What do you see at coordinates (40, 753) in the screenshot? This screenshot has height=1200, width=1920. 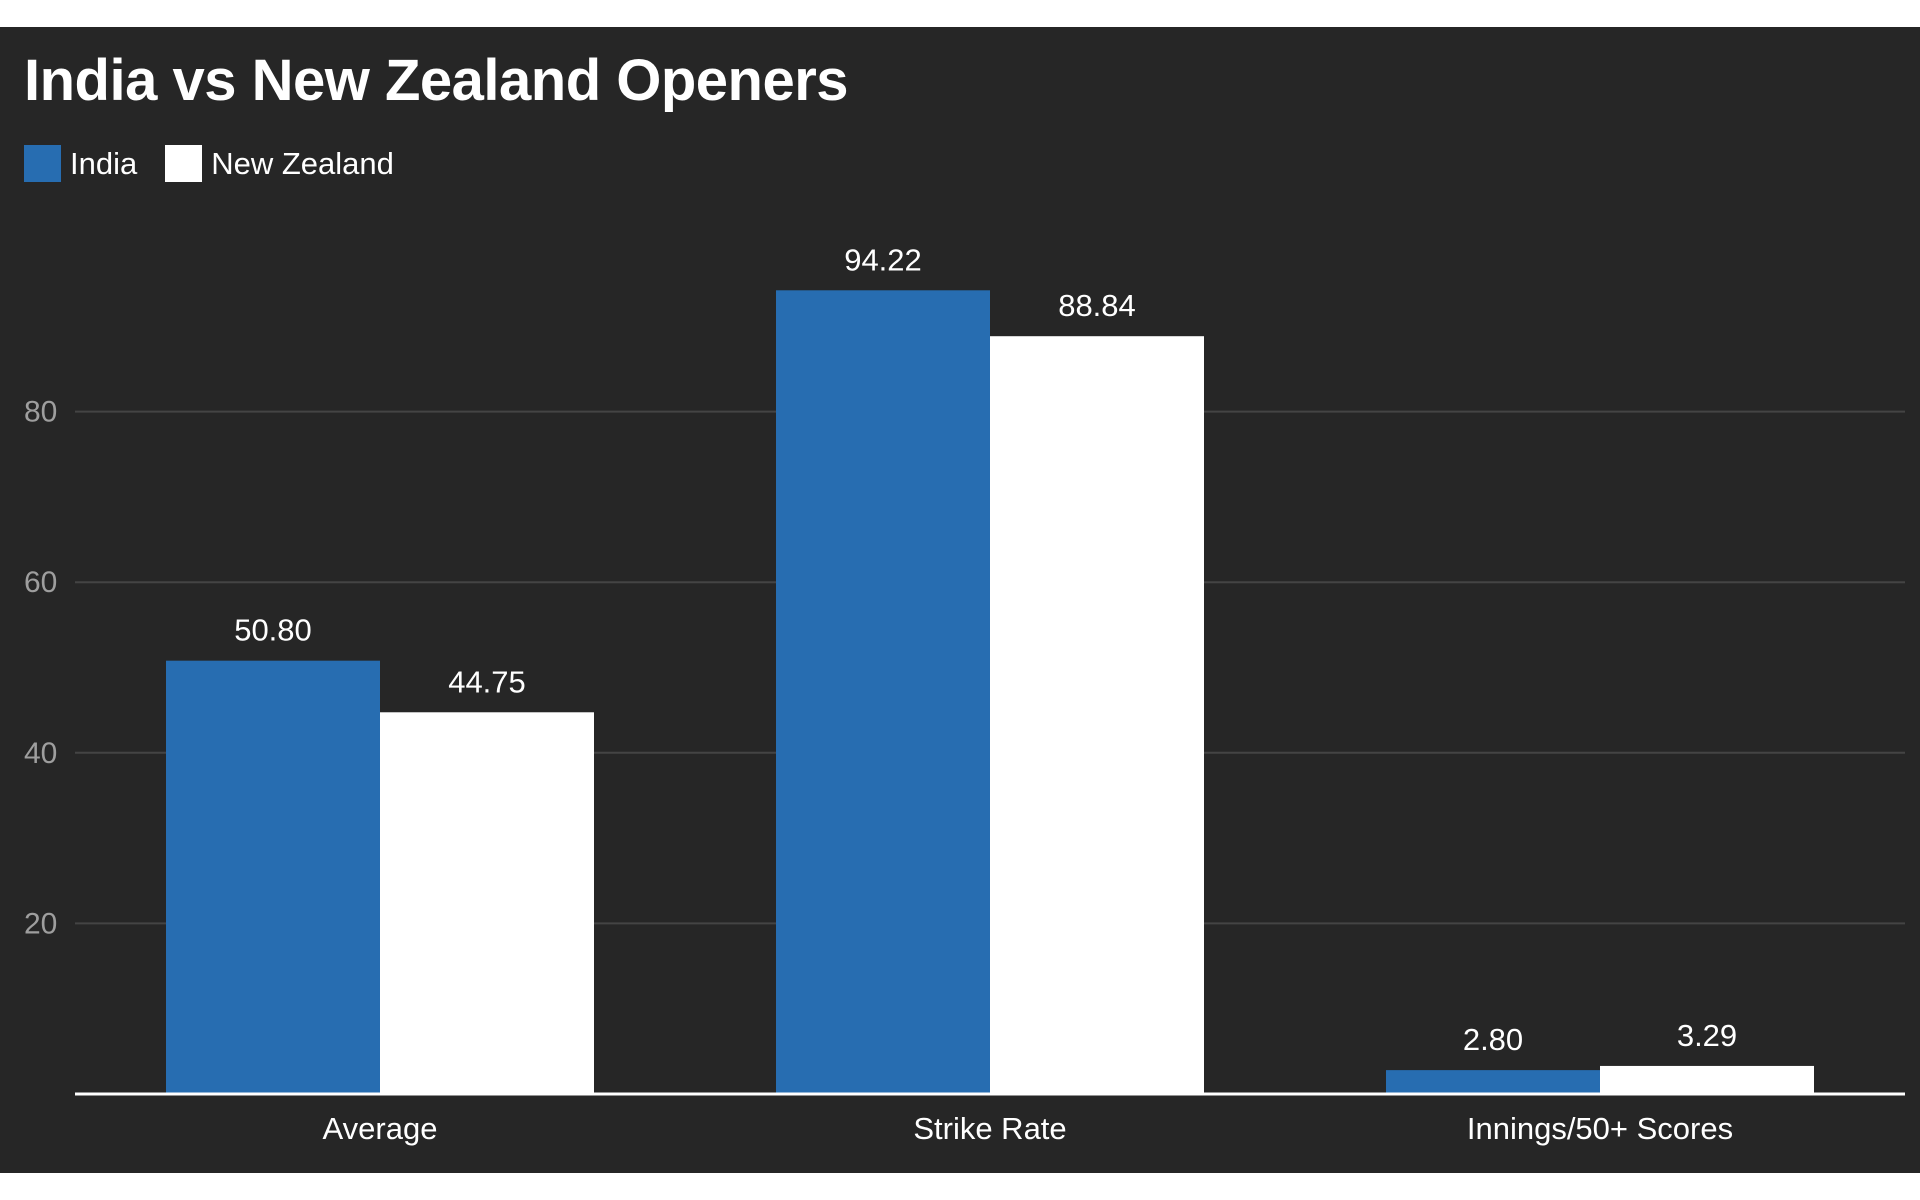 I see `y-tick-label-40: 40` at bounding box center [40, 753].